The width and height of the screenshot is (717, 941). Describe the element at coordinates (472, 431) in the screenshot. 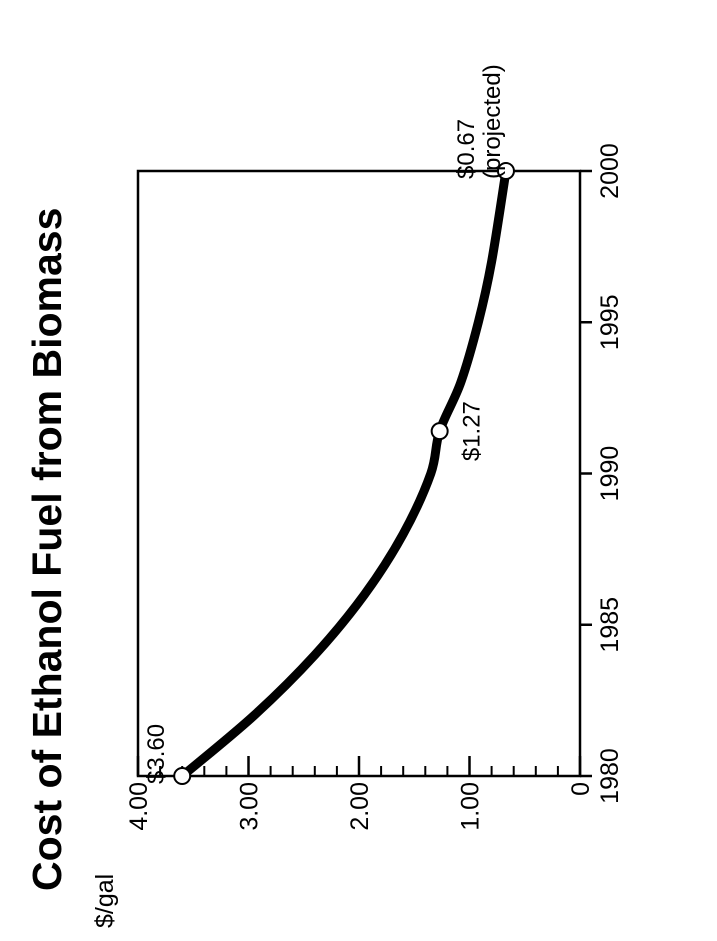

I see `data-label: $1.27` at that location.